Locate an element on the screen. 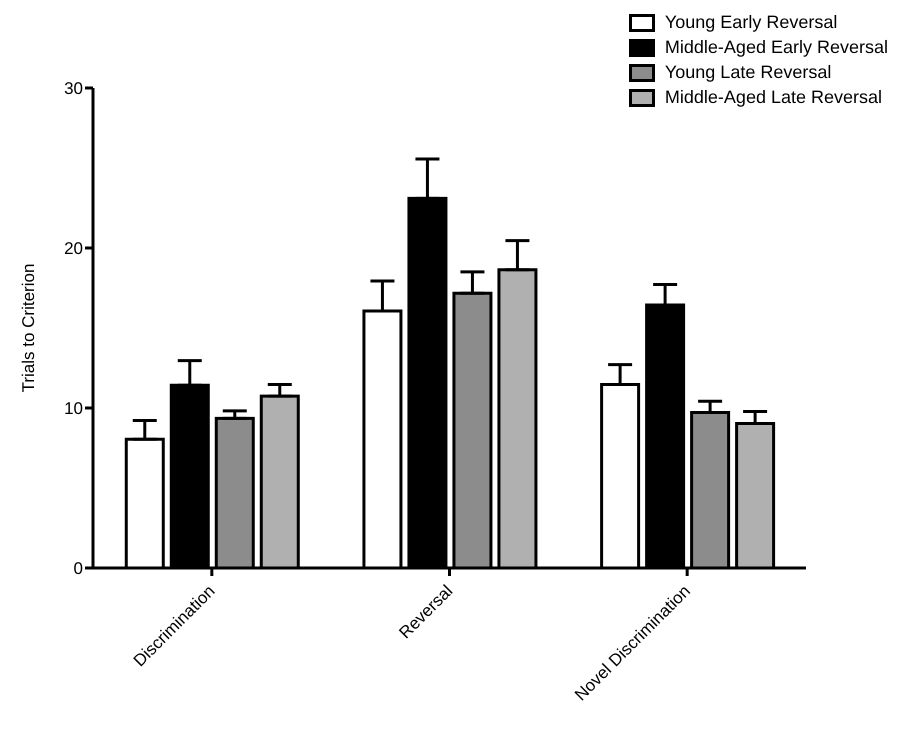  legend-label: Young Late Reversal is located at coordinates (748, 72).